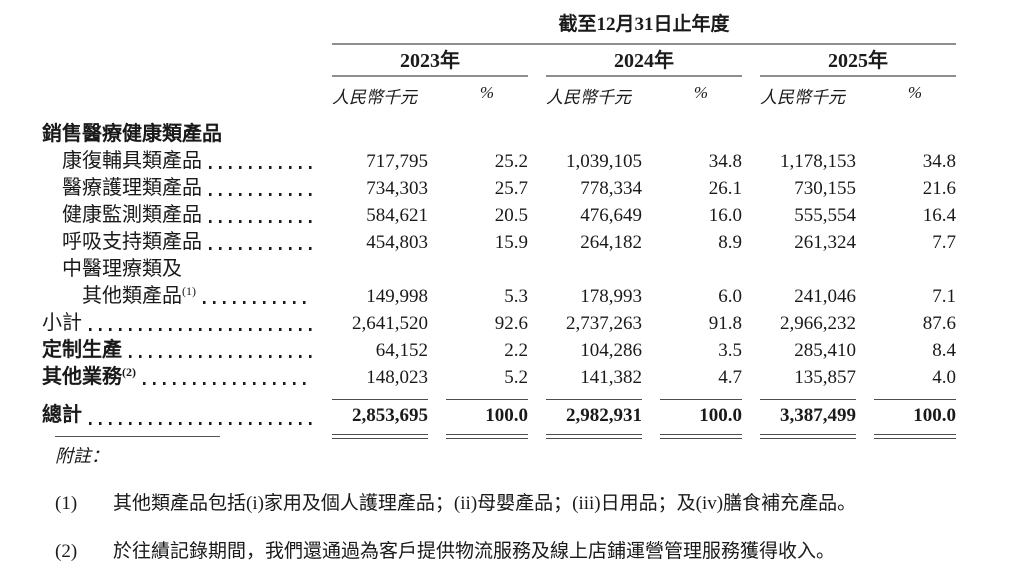 Image resolution: width=1024 pixels, height=575 pixels. What do you see at coordinates (82, 456) in the screenshot?
I see `notes-heading: 附註：` at bounding box center [82, 456].